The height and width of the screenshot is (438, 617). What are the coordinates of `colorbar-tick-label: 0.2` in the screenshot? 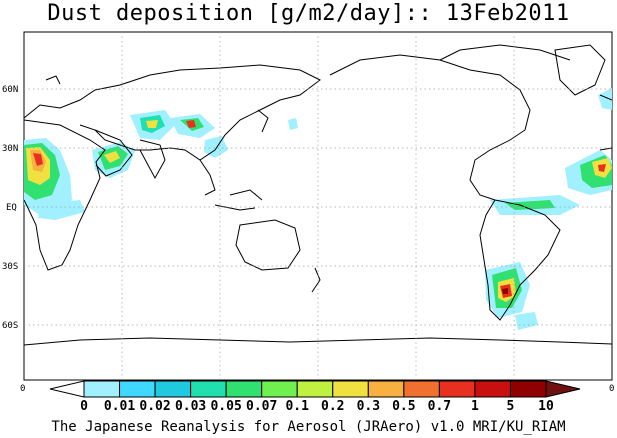 It's located at (332, 406).